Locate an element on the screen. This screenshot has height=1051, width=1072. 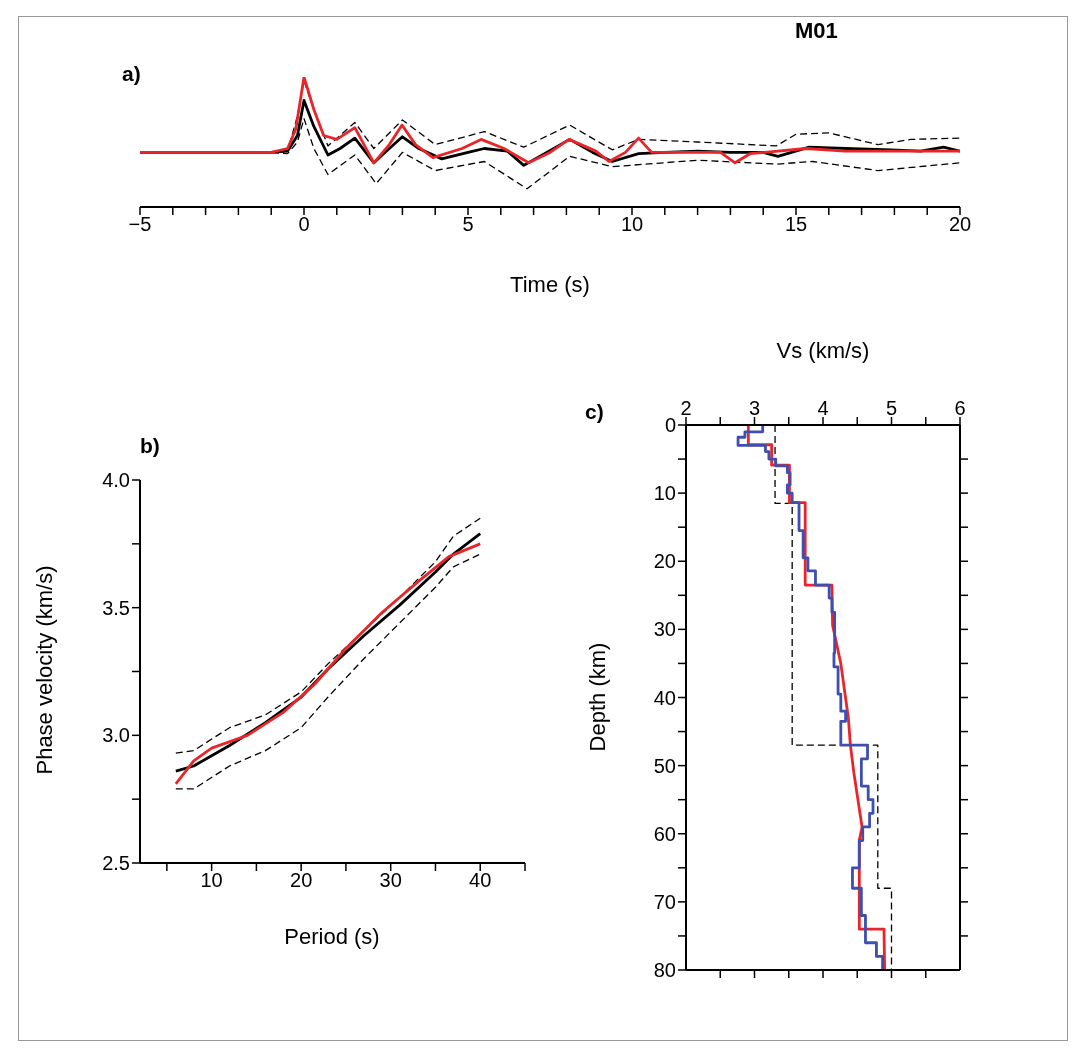
x-tick-label: 0 is located at coordinates (304, 224).